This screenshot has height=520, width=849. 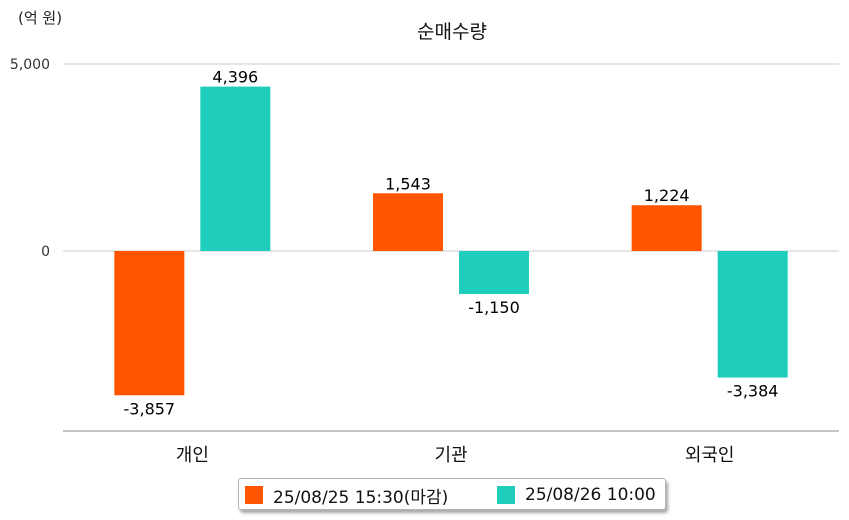 I want to click on x-category-label: 외국인, so click(x=710, y=455).